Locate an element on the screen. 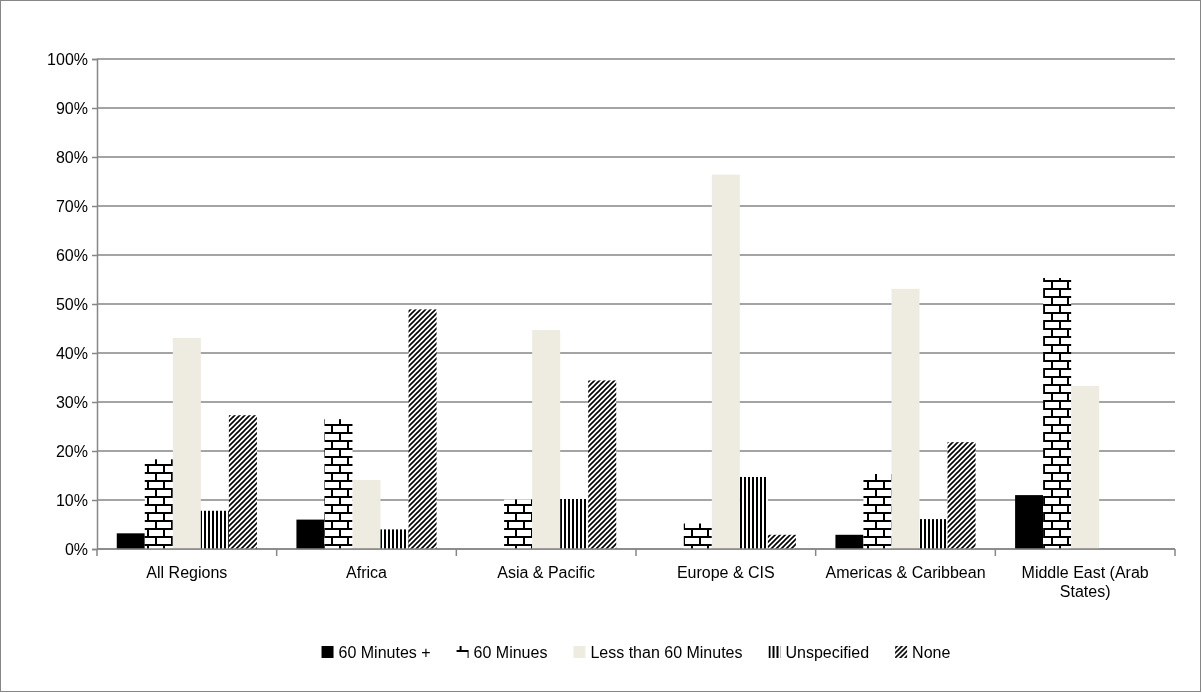 Image resolution: width=1202 pixels, height=693 pixels. legend-label: Unspecified is located at coordinates (827, 652).